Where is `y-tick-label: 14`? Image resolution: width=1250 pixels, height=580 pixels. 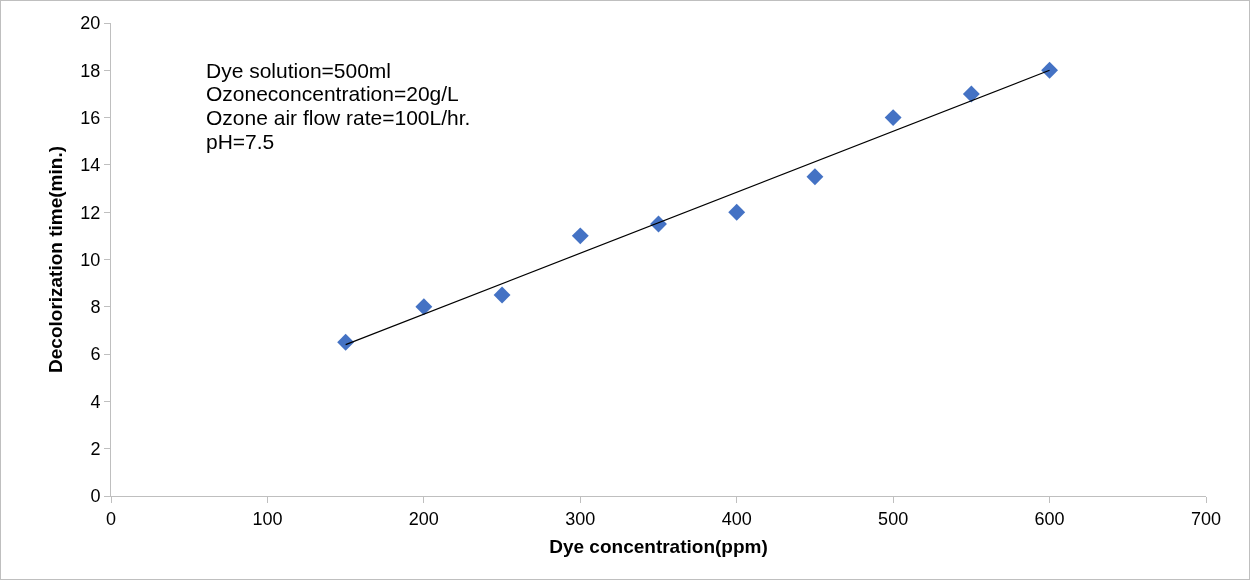
y-tick-label: 14 is located at coordinates (90, 165).